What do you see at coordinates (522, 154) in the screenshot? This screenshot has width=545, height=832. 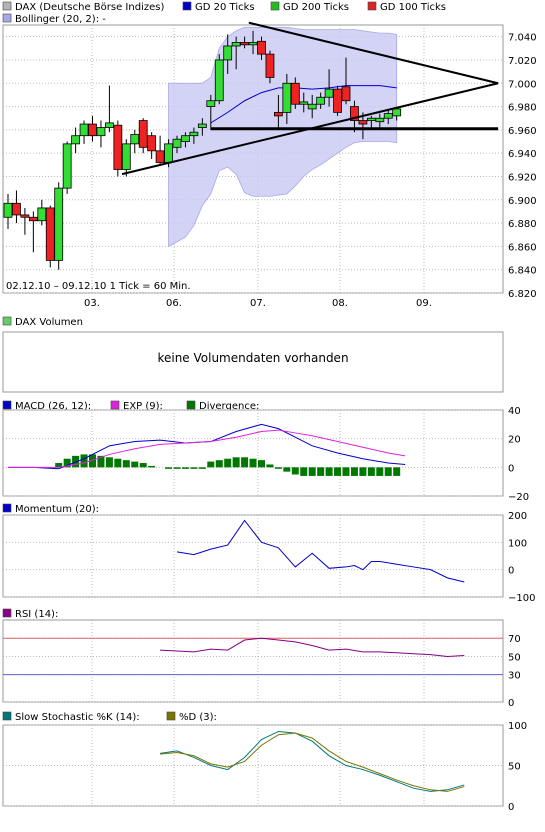 I see `main-y-tick: 6.940` at bounding box center [522, 154].